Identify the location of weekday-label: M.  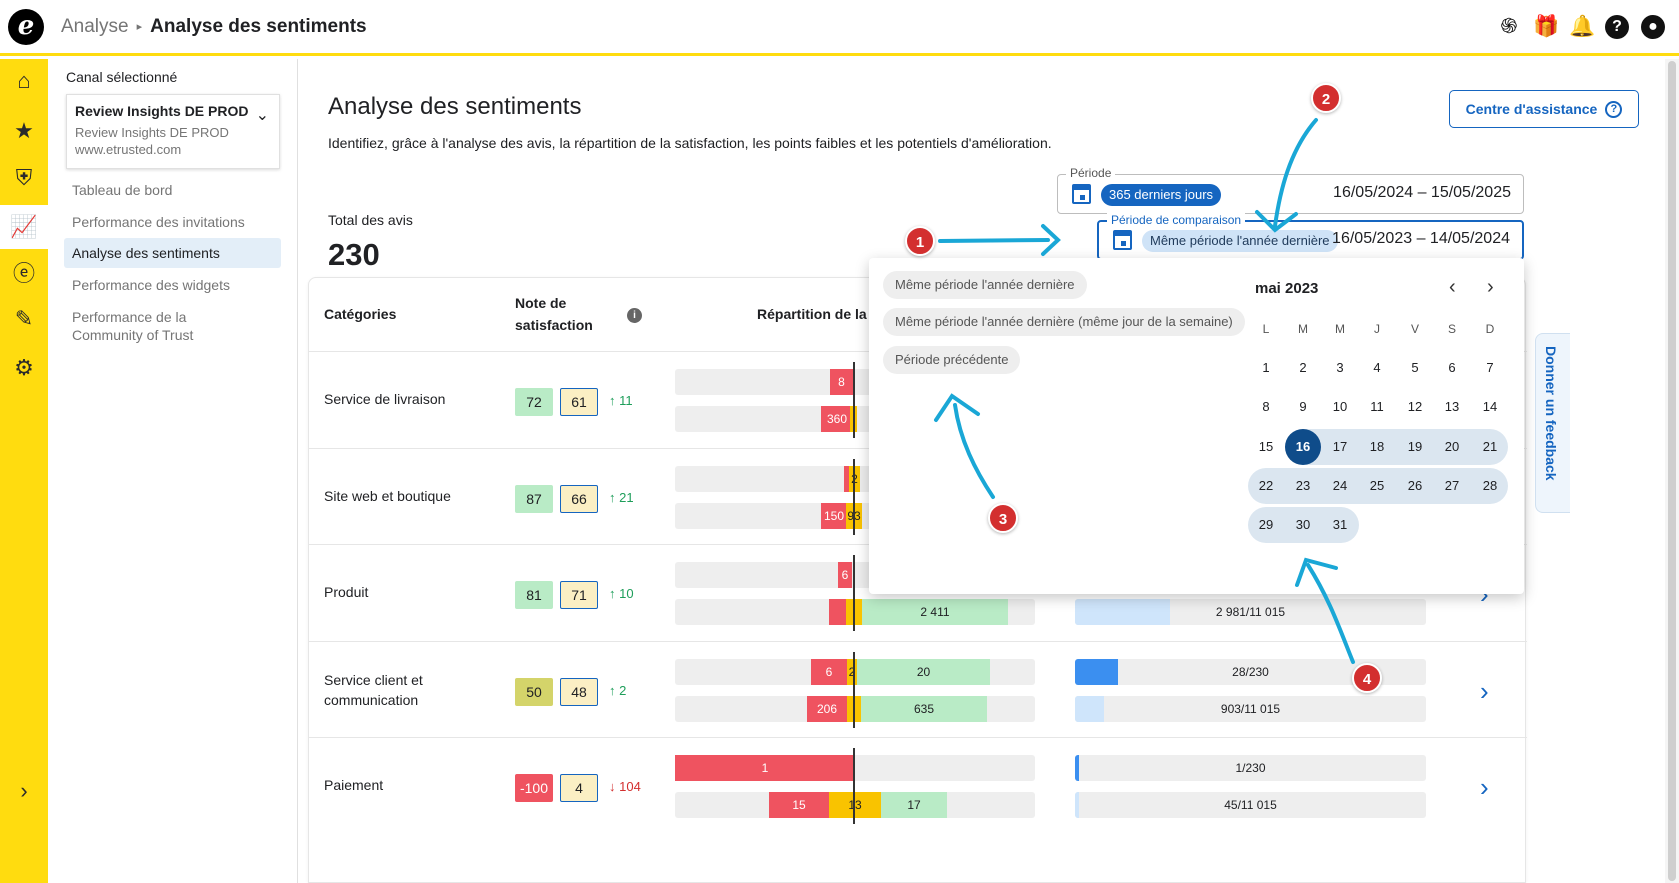
(1303, 329).